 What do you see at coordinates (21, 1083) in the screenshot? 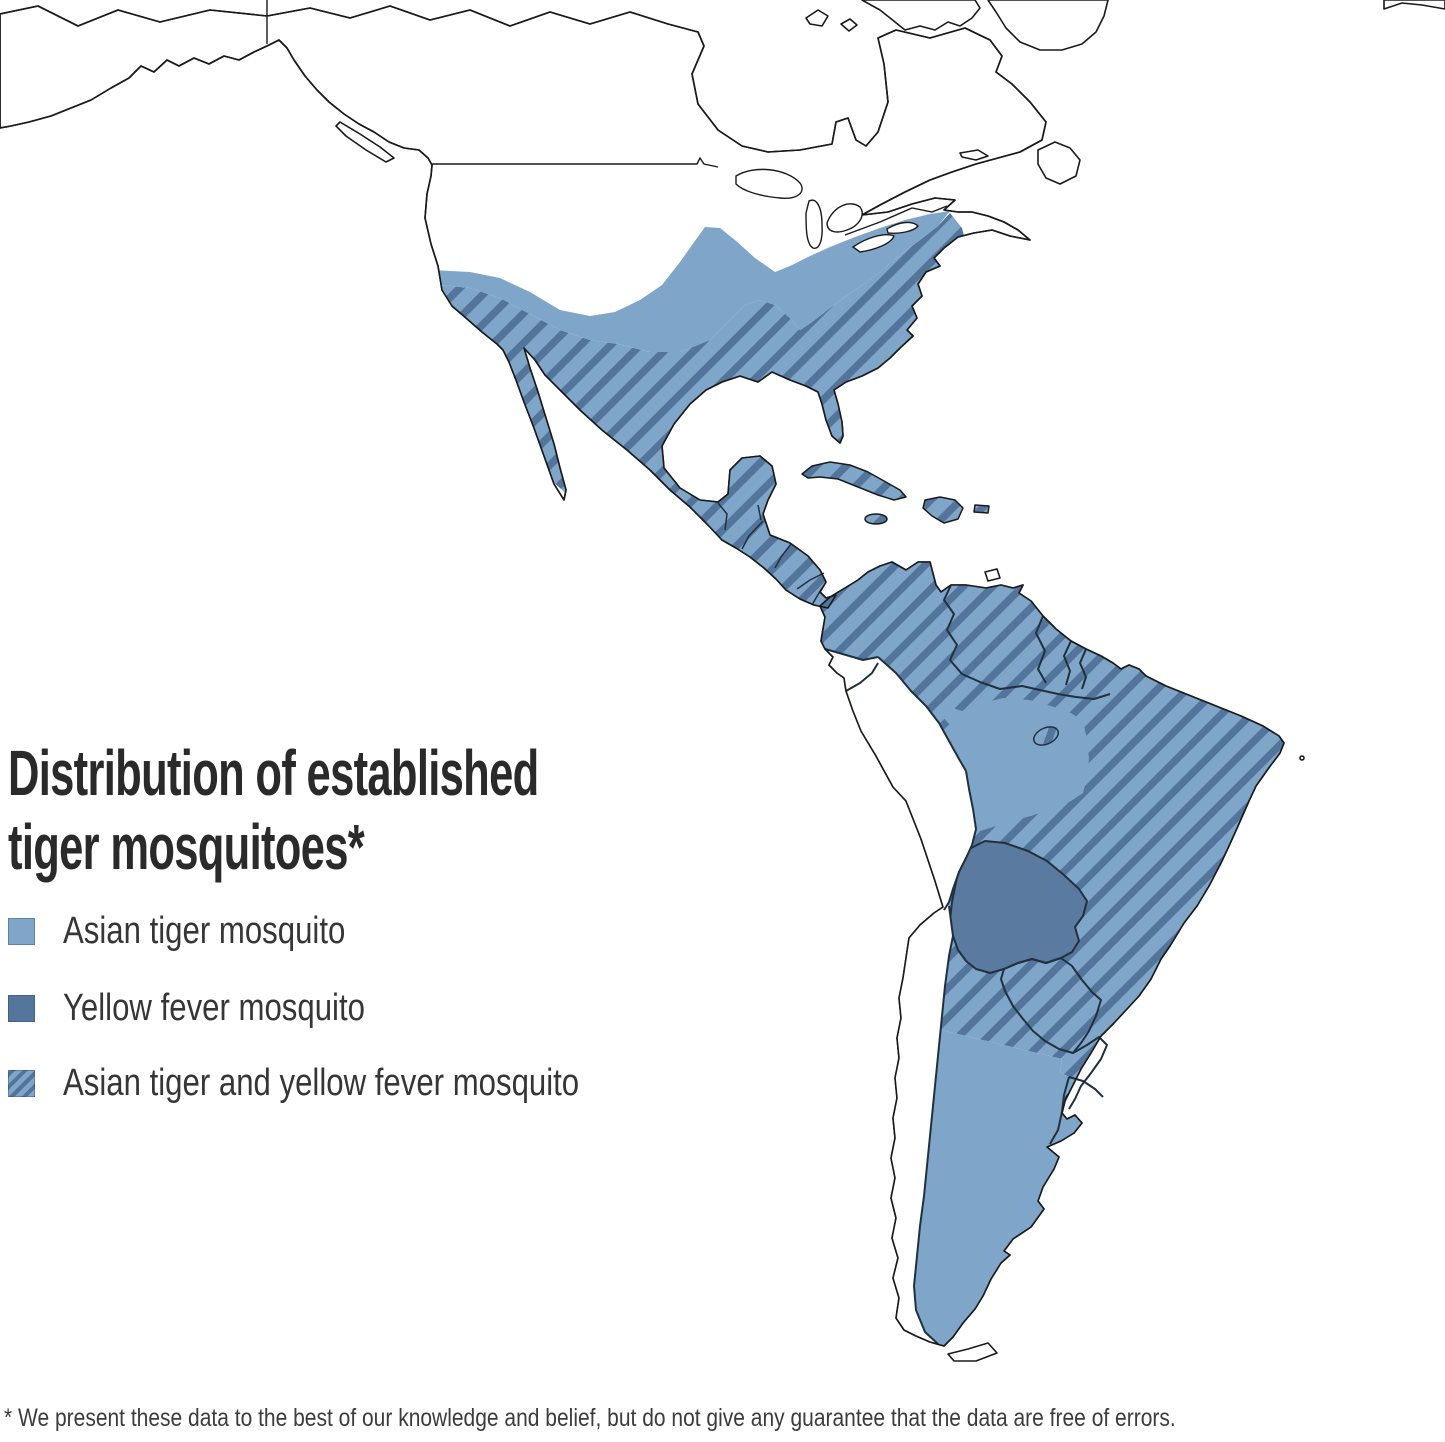
I see `legend-swatch-both-species` at bounding box center [21, 1083].